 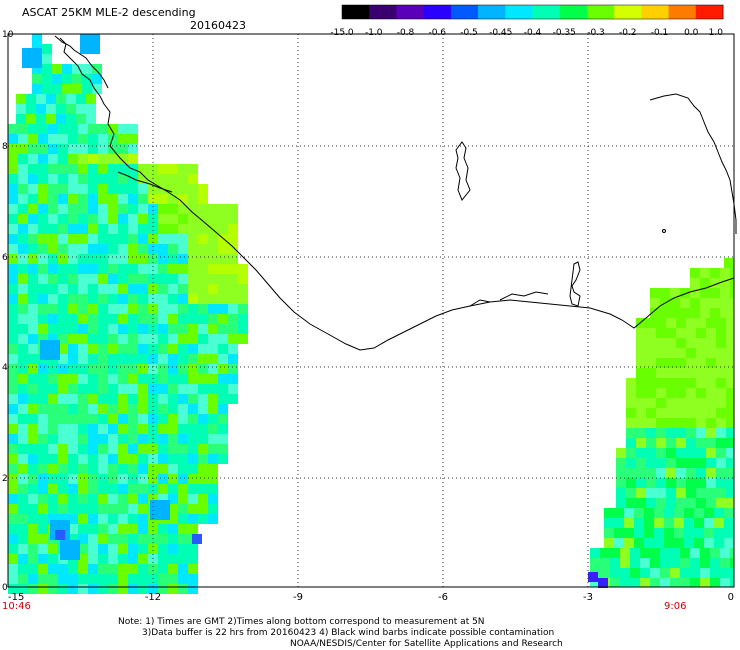 I want to click on y-tick-label: 8, so click(x=5, y=147).